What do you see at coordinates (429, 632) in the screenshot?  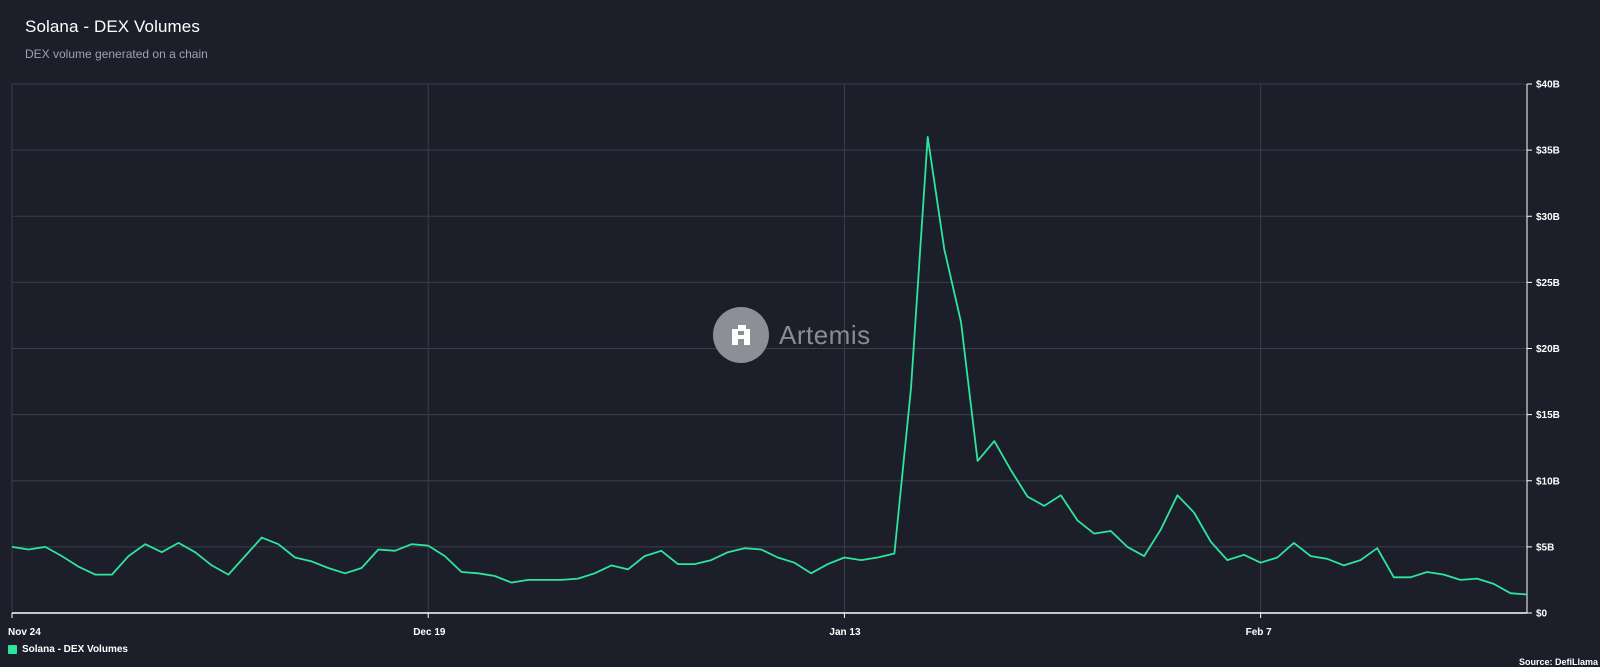 I see `x-tick-label: Dec 19` at bounding box center [429, 632].